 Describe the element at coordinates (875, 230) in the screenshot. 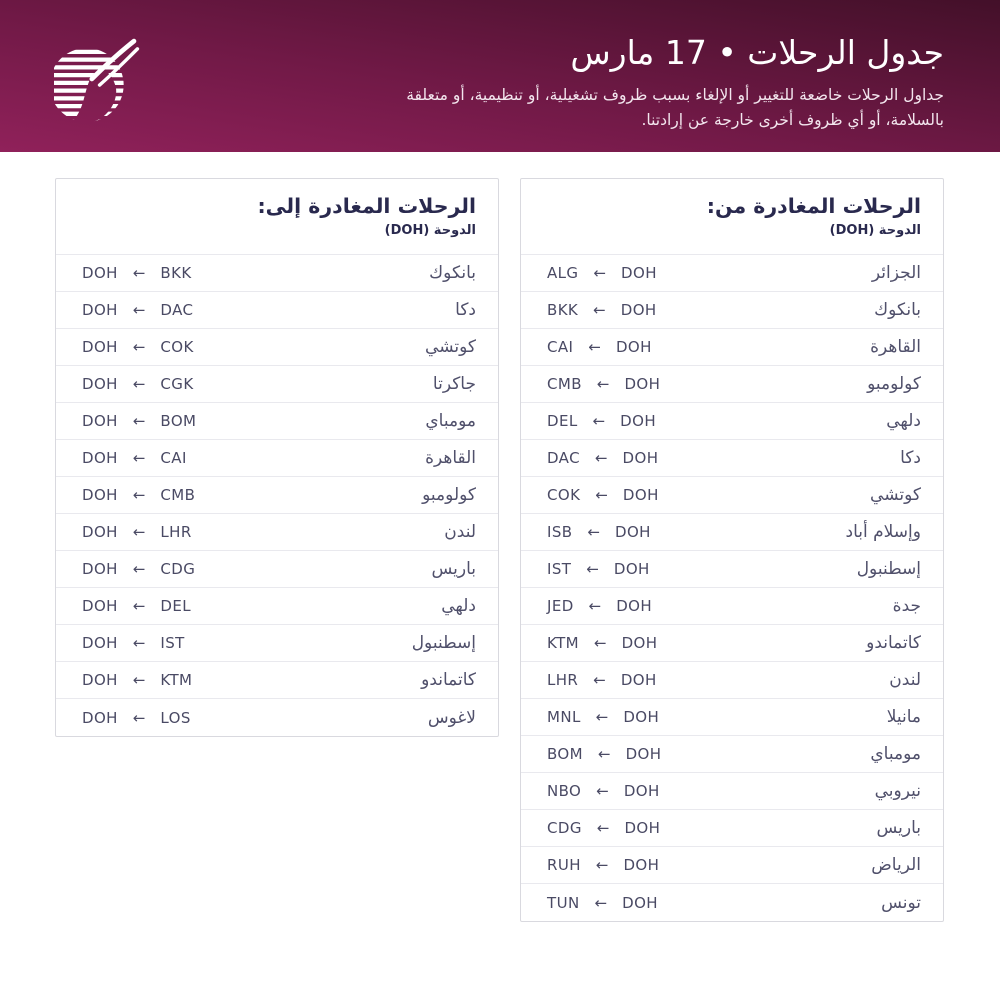

I see `departures-from-subtitle: الدوحة (DOH)` at that location.